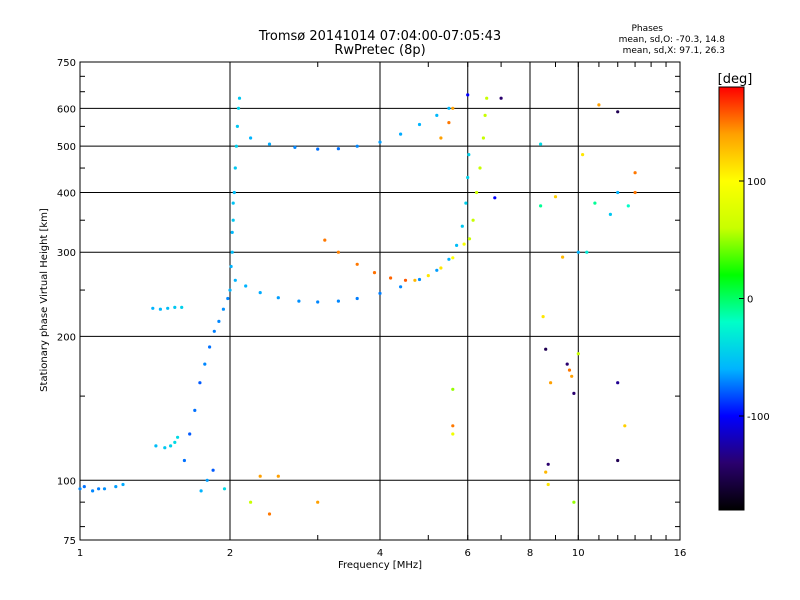 The image size is (800, 600). What do you see at coordinates (680, 553) in the screenshot?
I see `x-tick-label: 16` at bounding box center [680, 553].